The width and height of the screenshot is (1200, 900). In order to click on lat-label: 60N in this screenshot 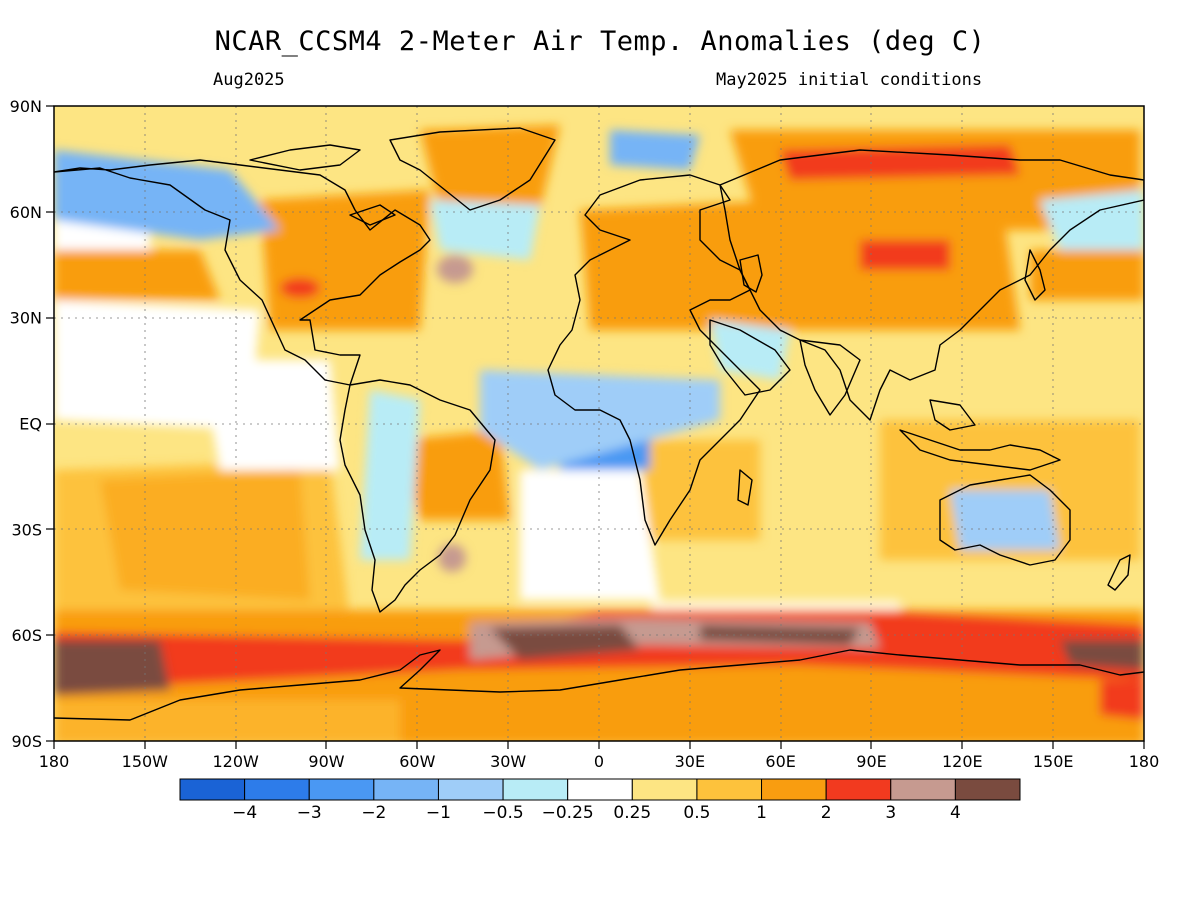, I will do `click(26, 212)`.